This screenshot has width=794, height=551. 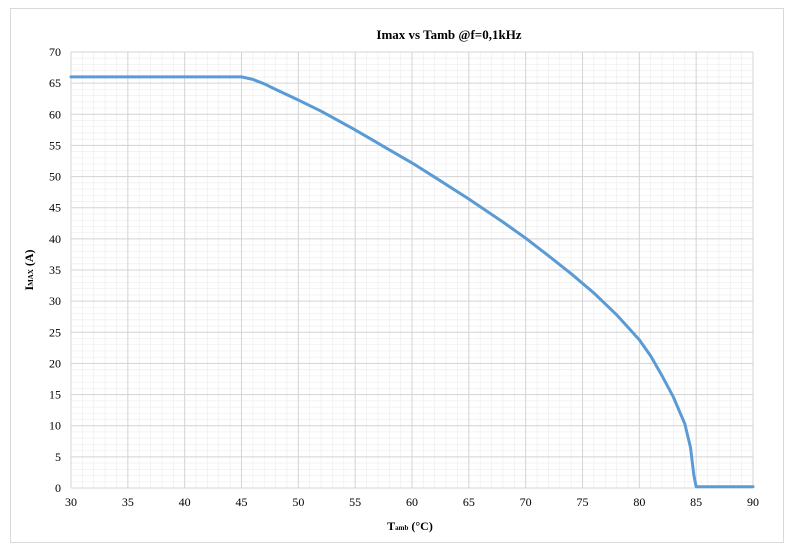 What do you see at coordinates (55, 239) in the screenshot?
I see `y-tick-label: 40` at bounding box center [55, 239].